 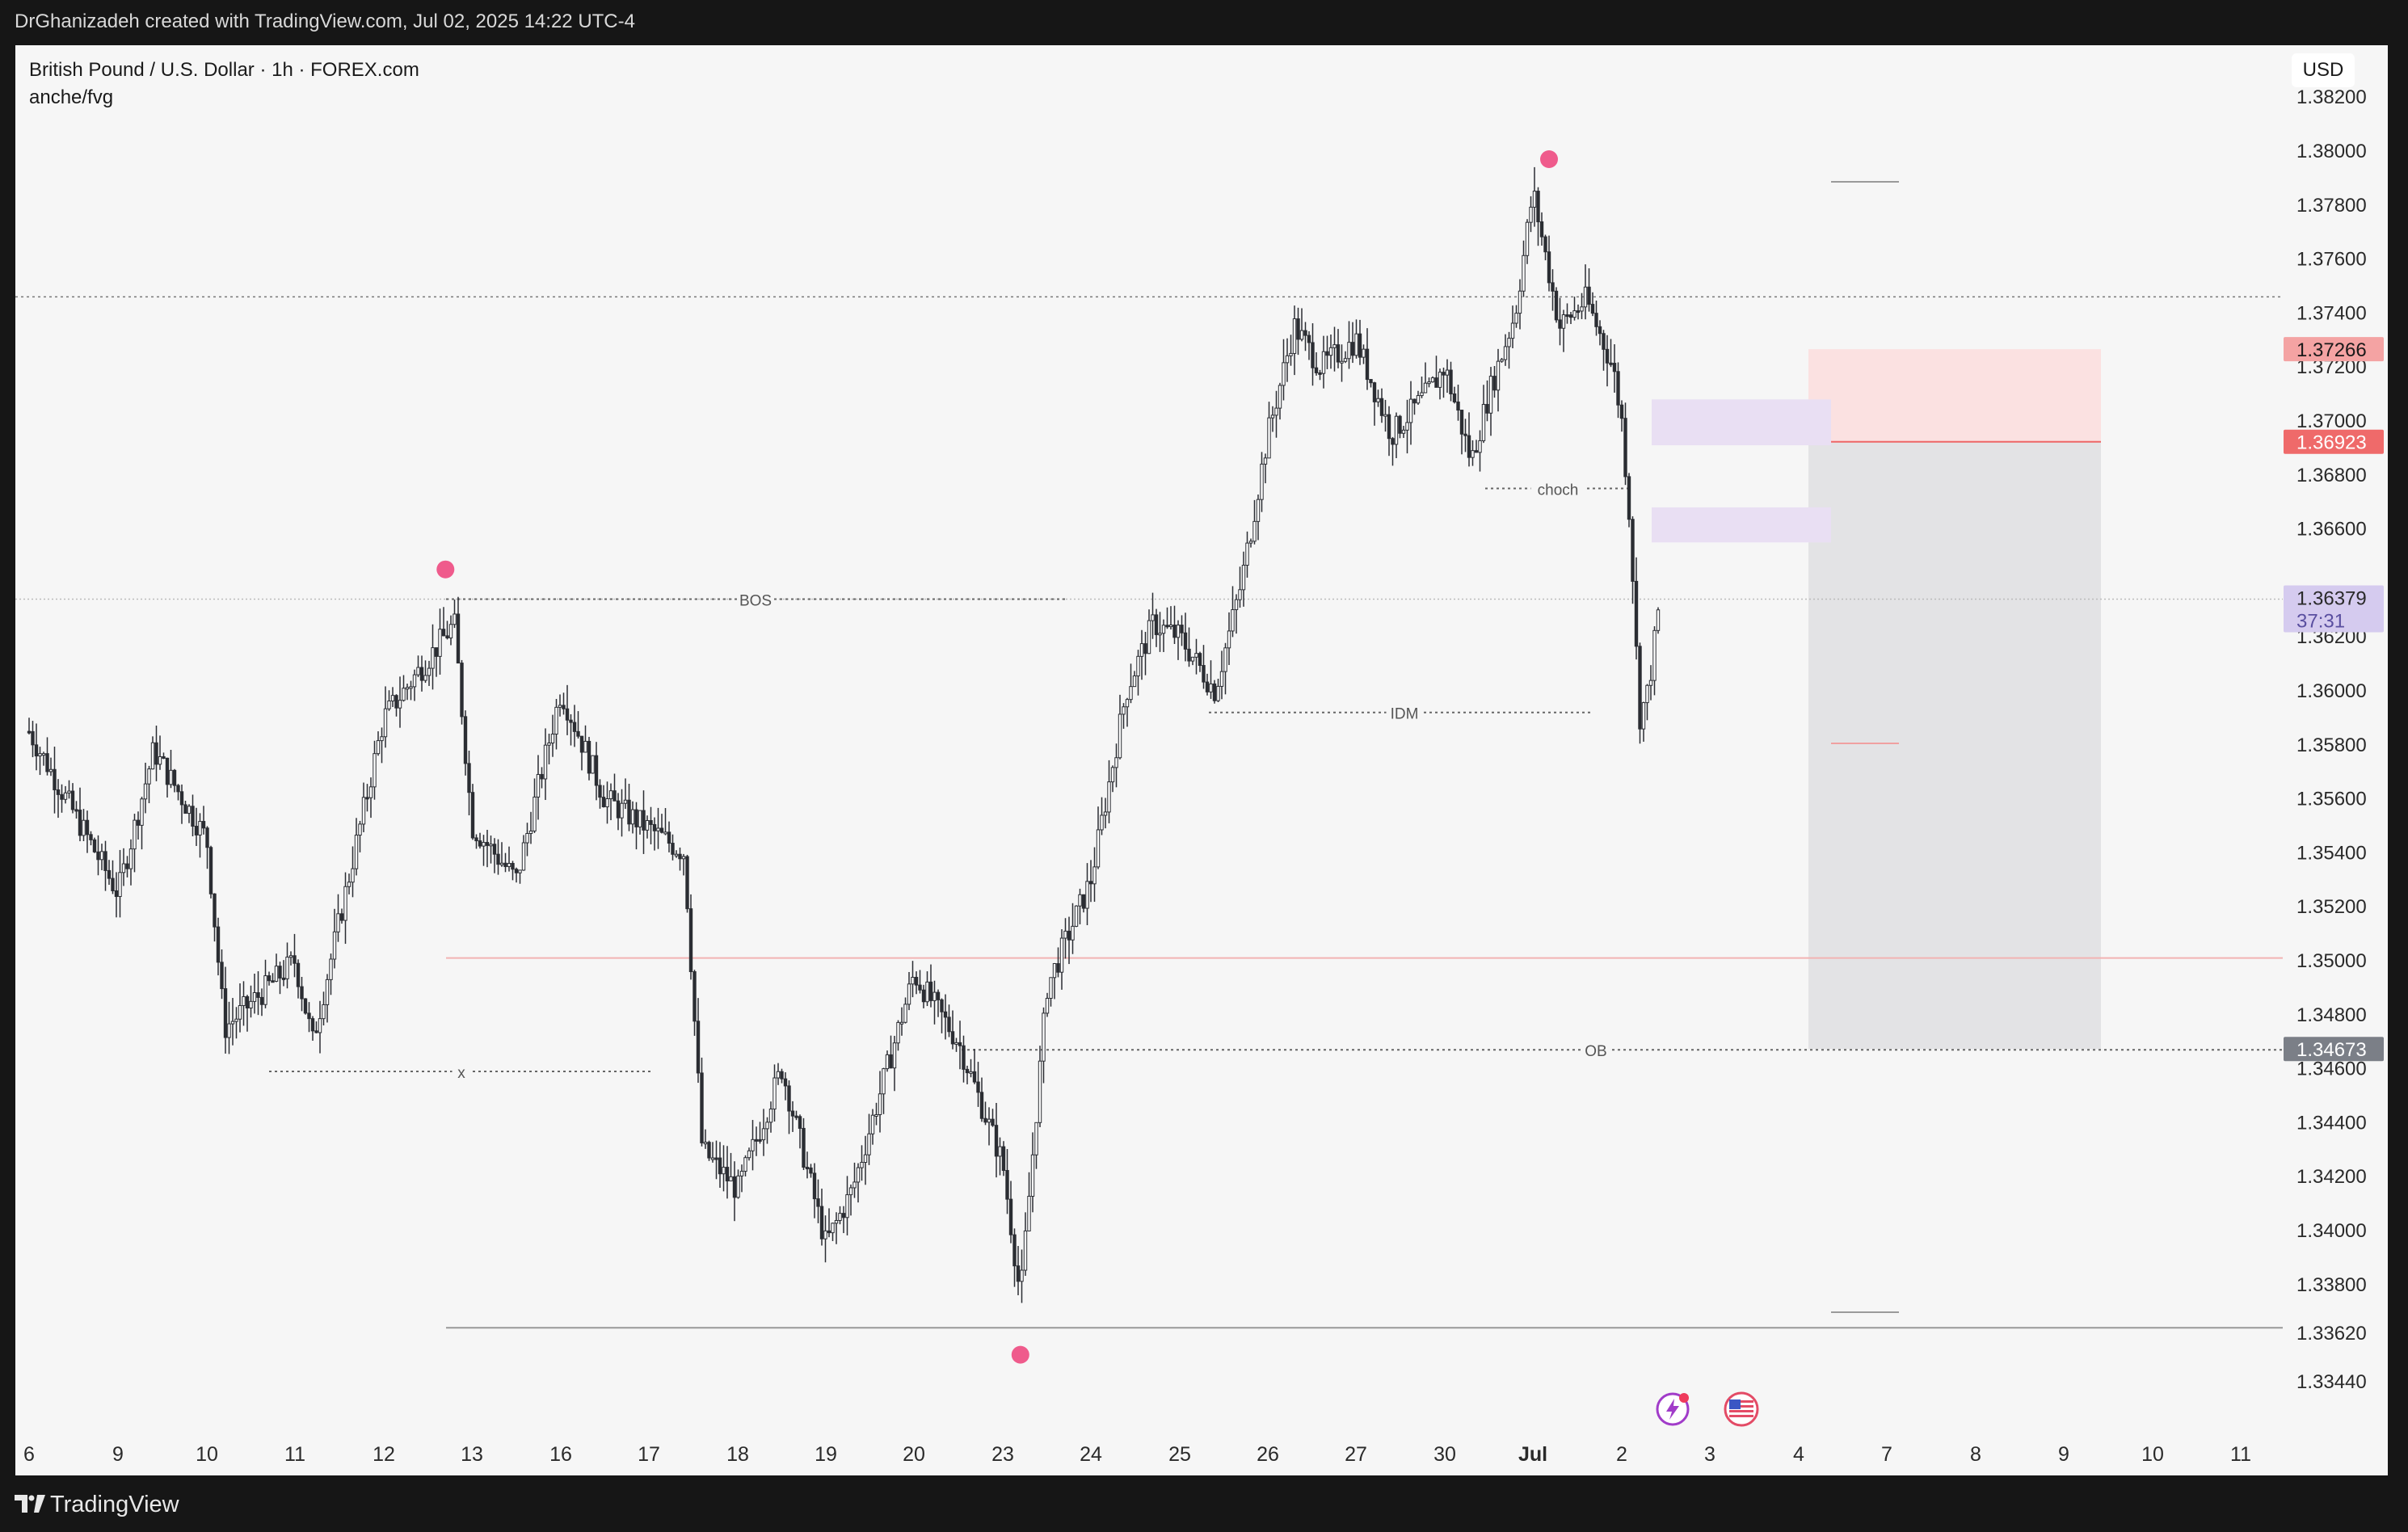 What do you see at coordinates (2331, 961) in the screenshot?
I see `price-tick: 1.35000` at bounding box center [2331, 961].